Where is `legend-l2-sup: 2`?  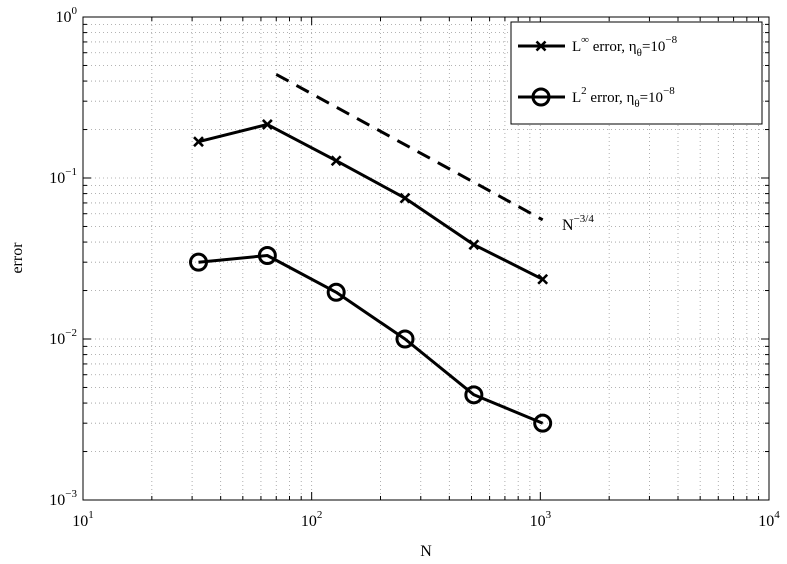 legend-l2-sup: 2 is located at coordinates (584, 91).